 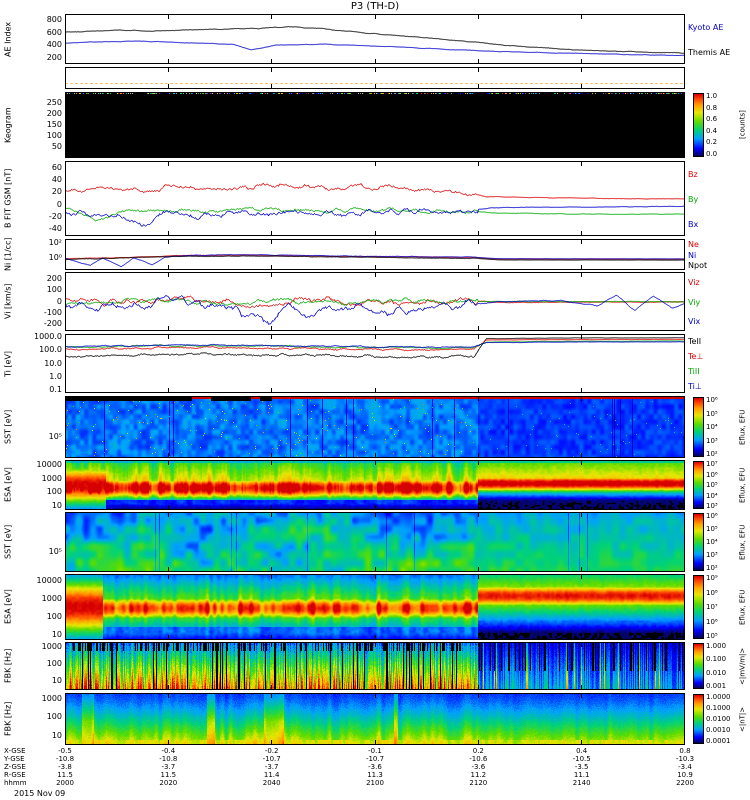 I want to click on fbk-e-plot-canvas, so click(x=375, y=666).